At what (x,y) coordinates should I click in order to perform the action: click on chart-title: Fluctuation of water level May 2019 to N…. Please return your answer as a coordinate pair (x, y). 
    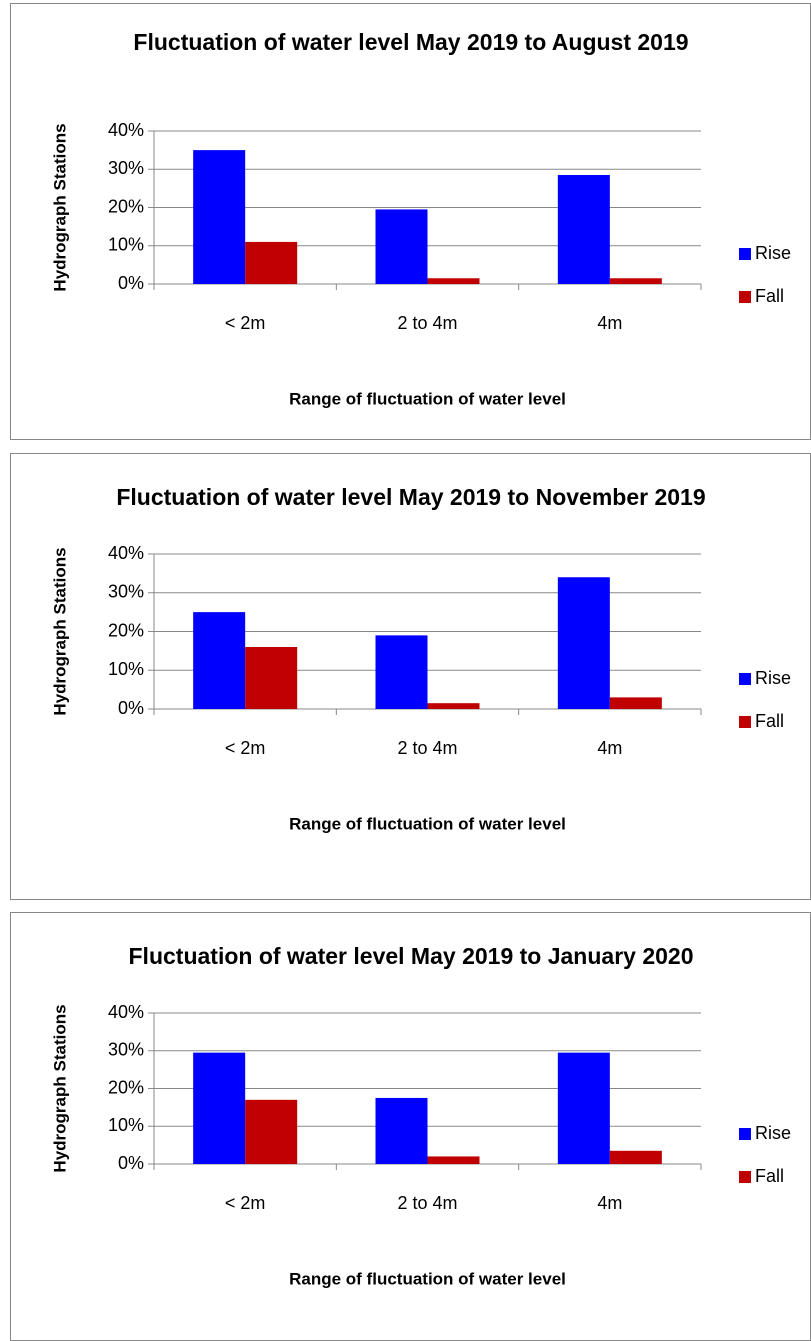
    Looking at the image, I should click on (411, 497).